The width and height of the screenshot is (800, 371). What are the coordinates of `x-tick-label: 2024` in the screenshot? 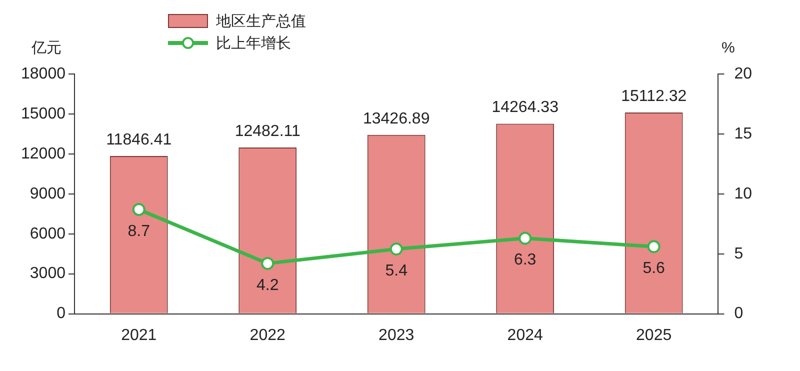 It's located at (525, 335).